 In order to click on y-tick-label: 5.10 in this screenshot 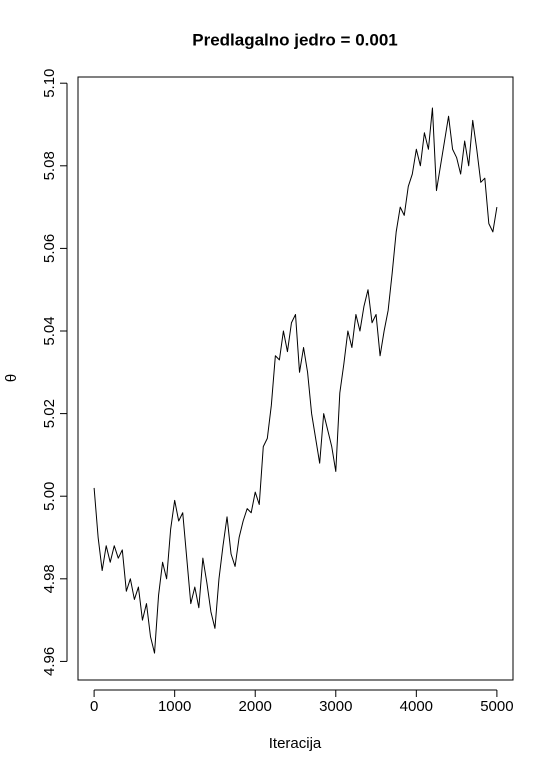, I will do `click(49, 83)`.